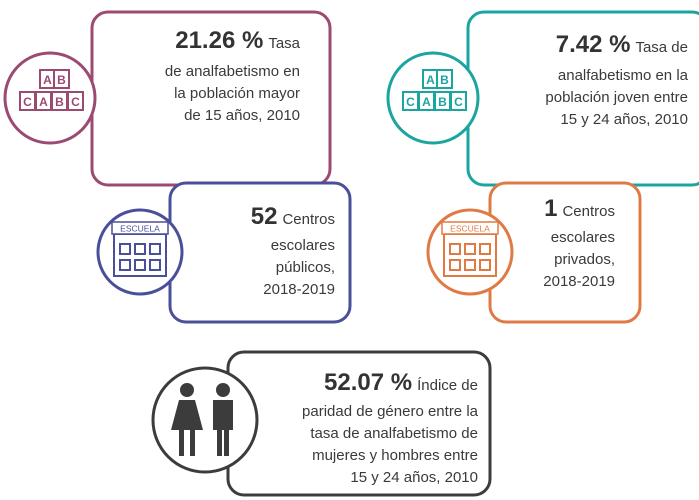  I want to click on stat-text: públicos,, so click(305, 267).